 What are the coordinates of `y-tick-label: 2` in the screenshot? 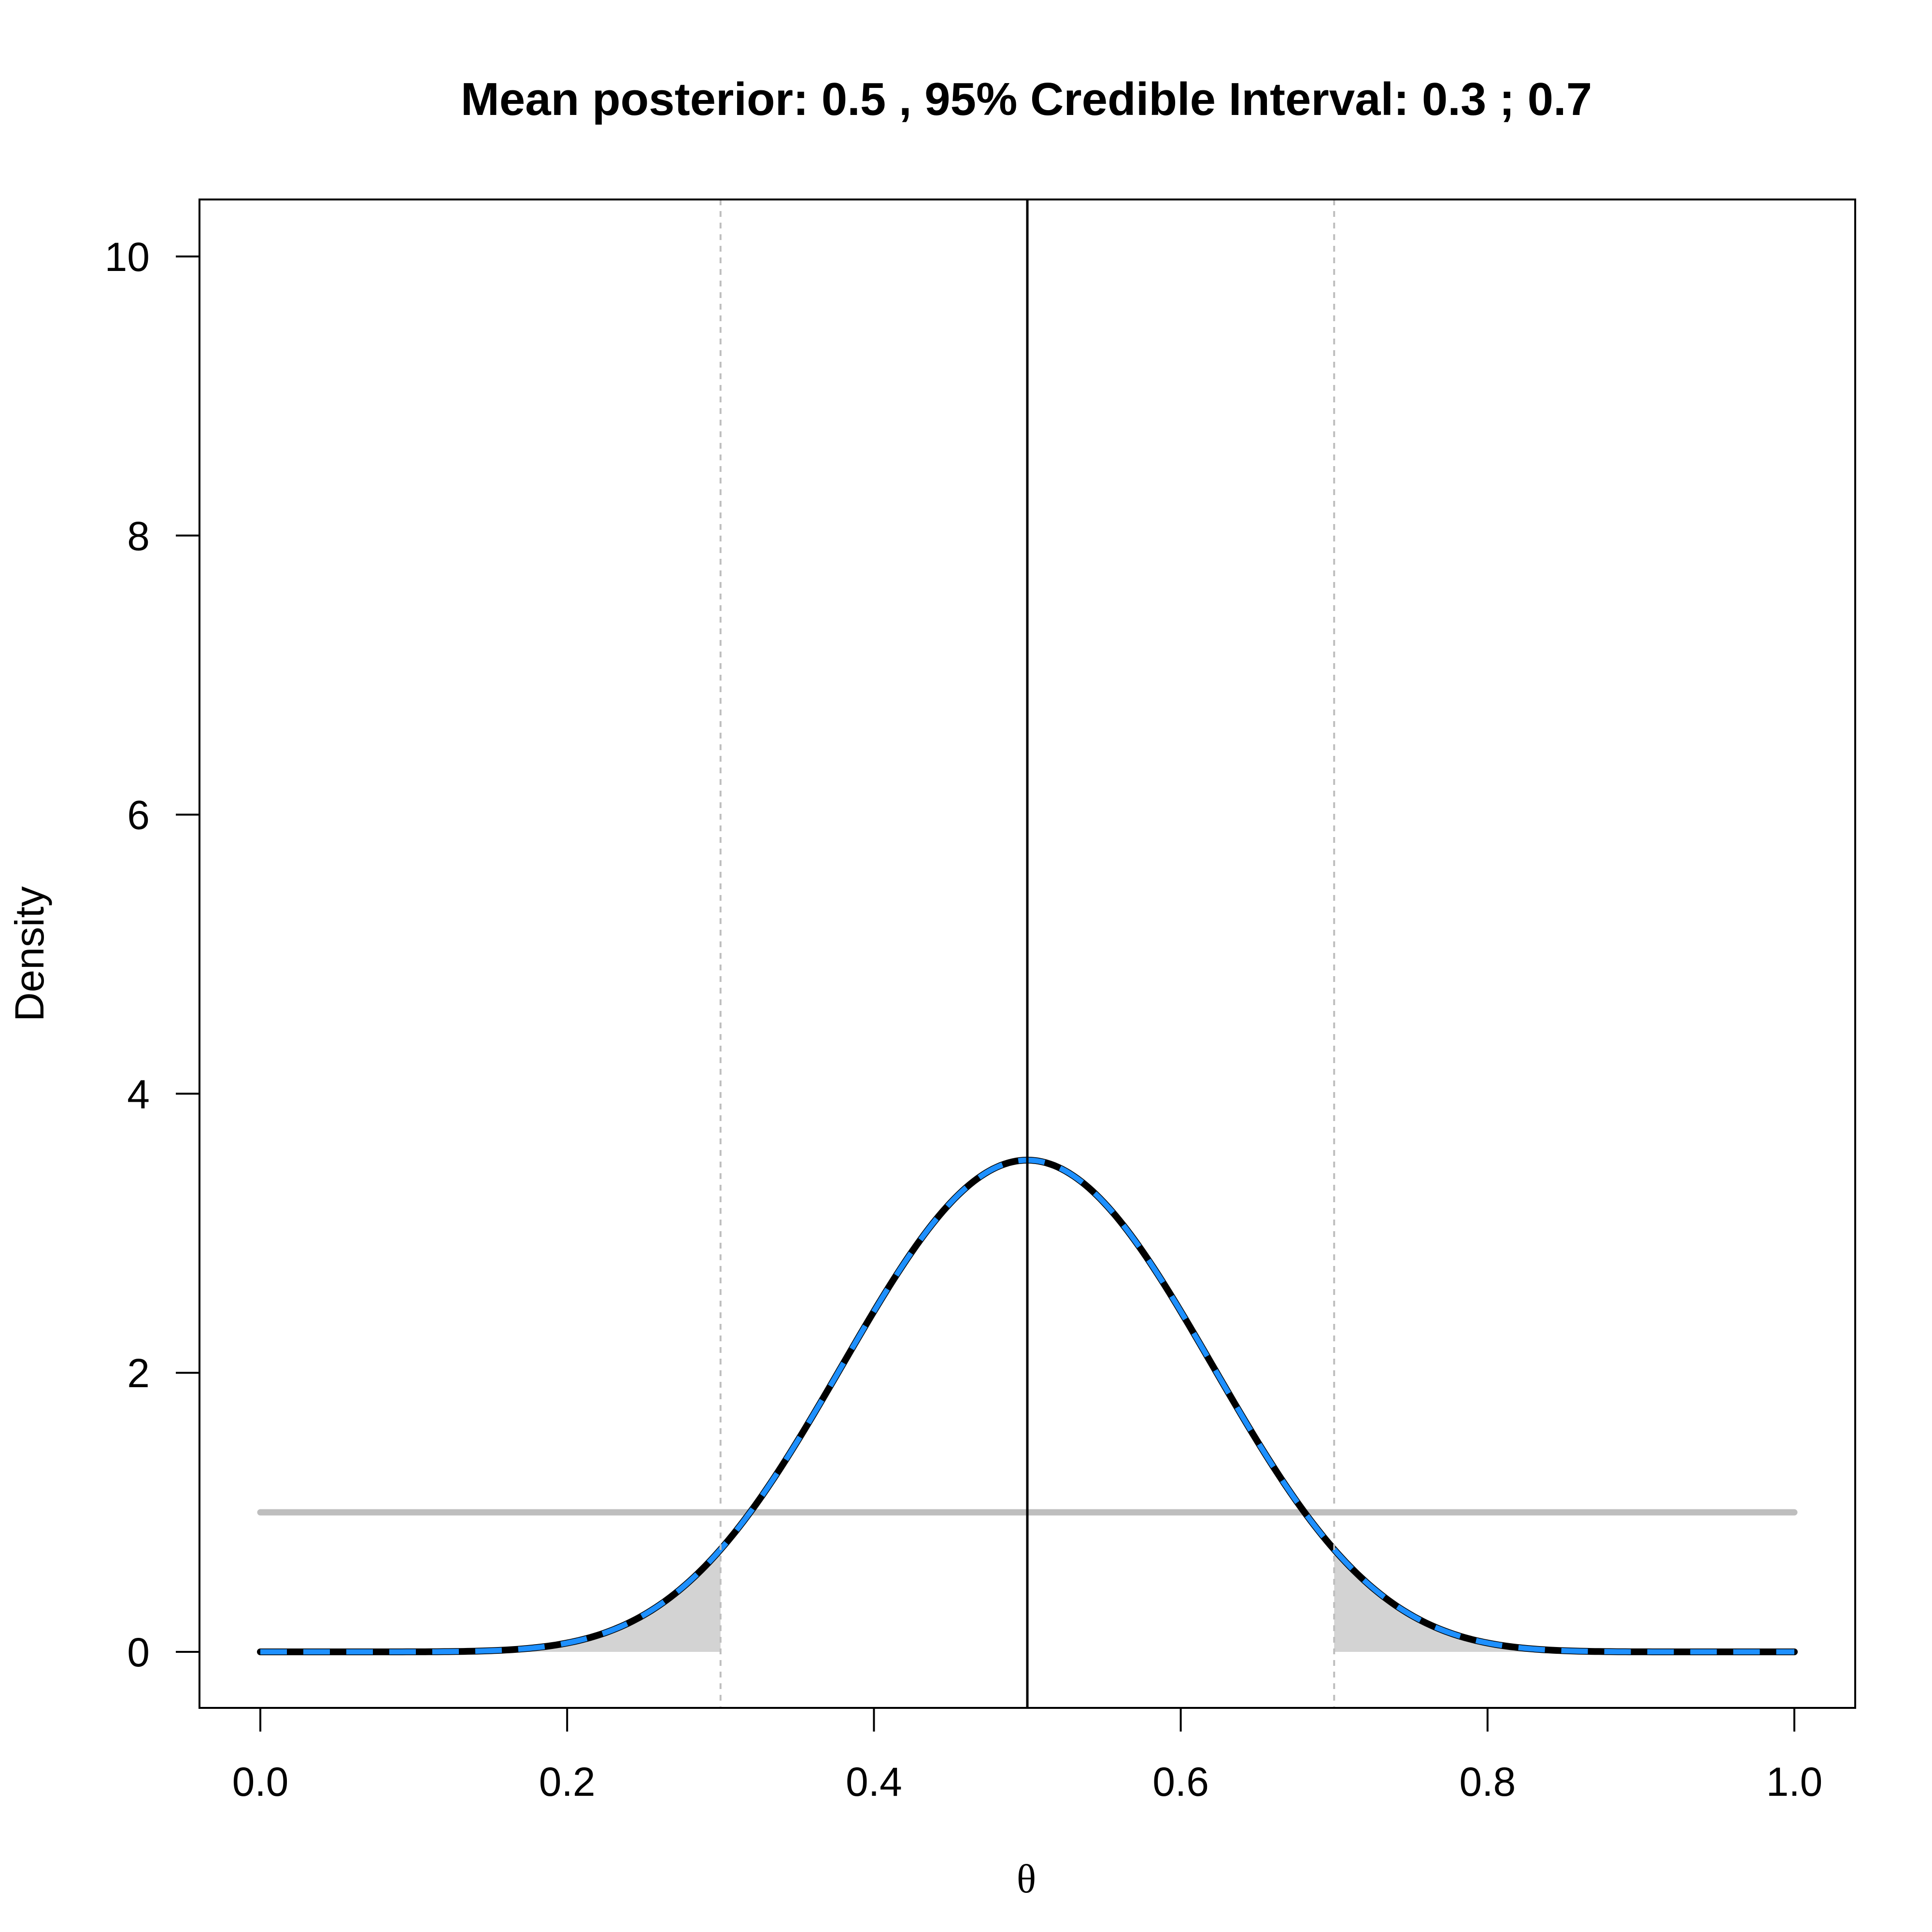 It's located at (138, 1373).